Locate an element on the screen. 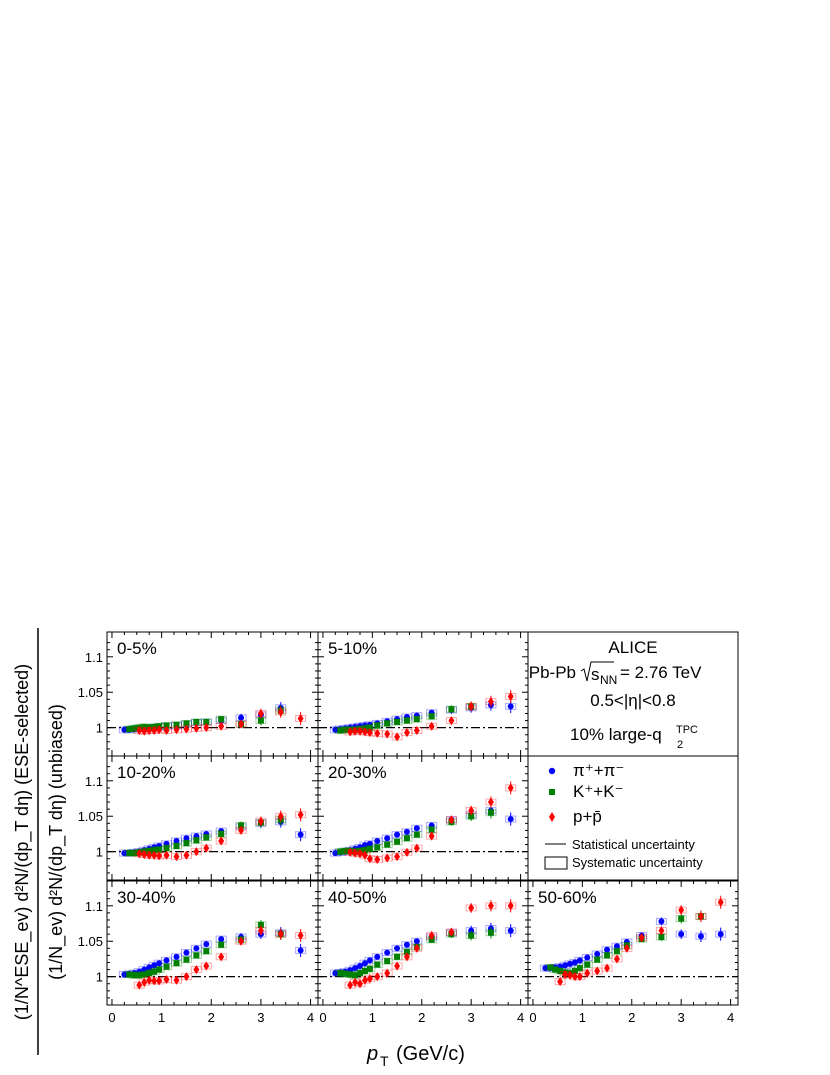 This screenshot has height=1075, width=830. x-tick-label: 3 is located at coordinates (681, 1017).